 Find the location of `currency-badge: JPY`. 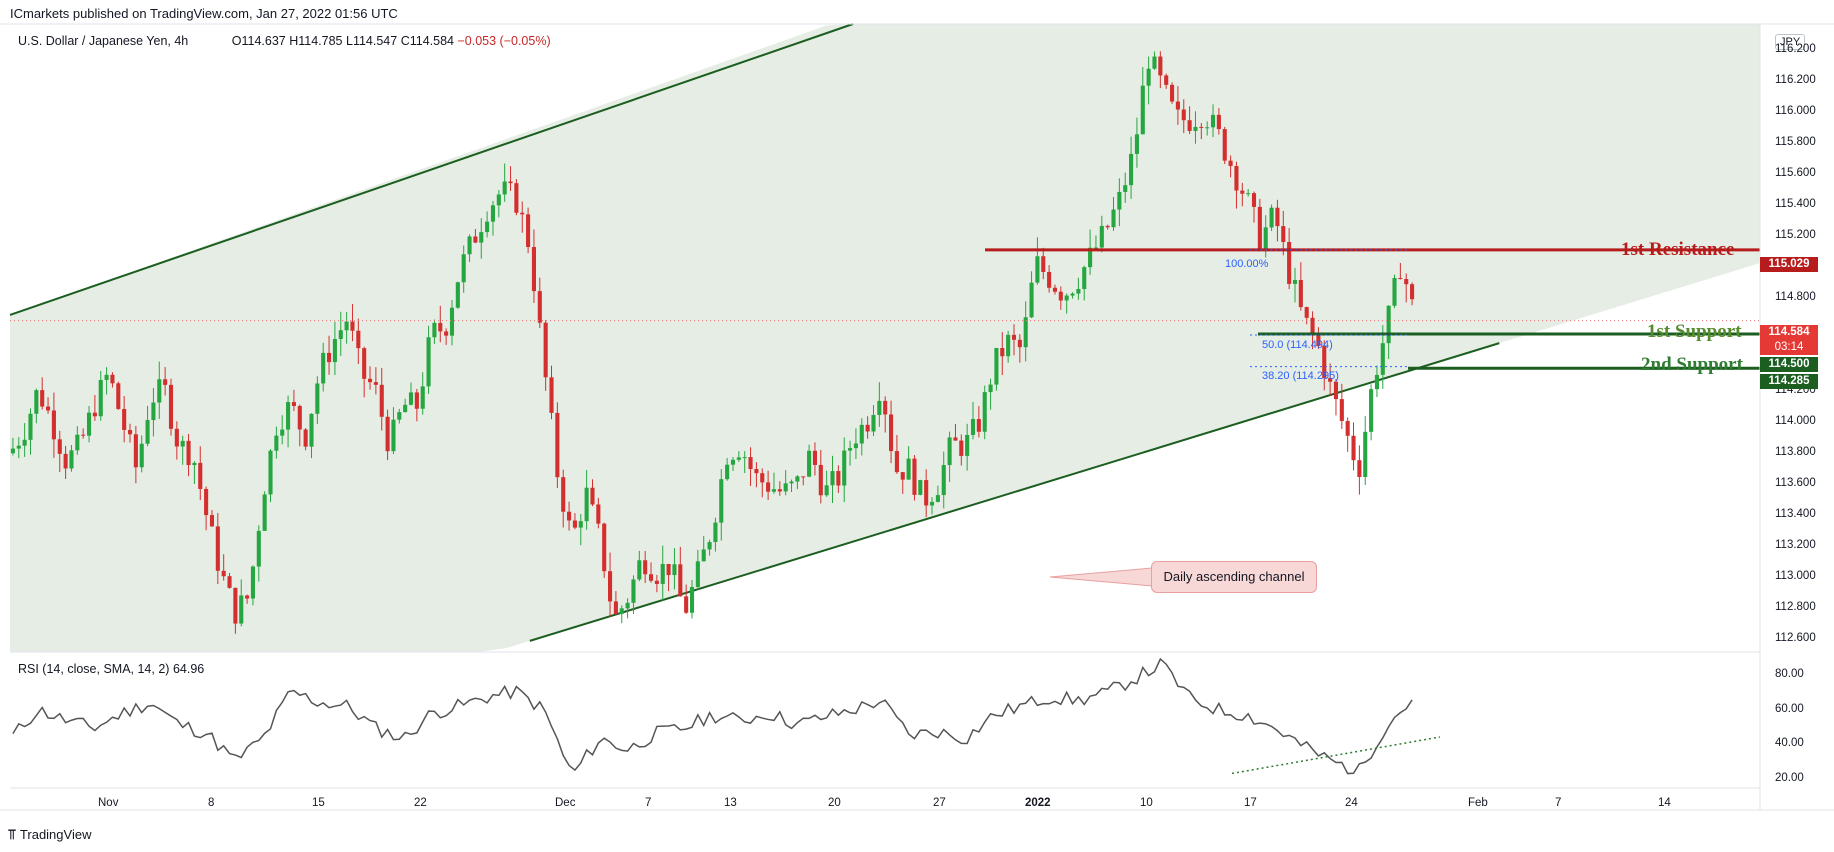

currency-badge: JPY is located at coordinates (1790, 42).